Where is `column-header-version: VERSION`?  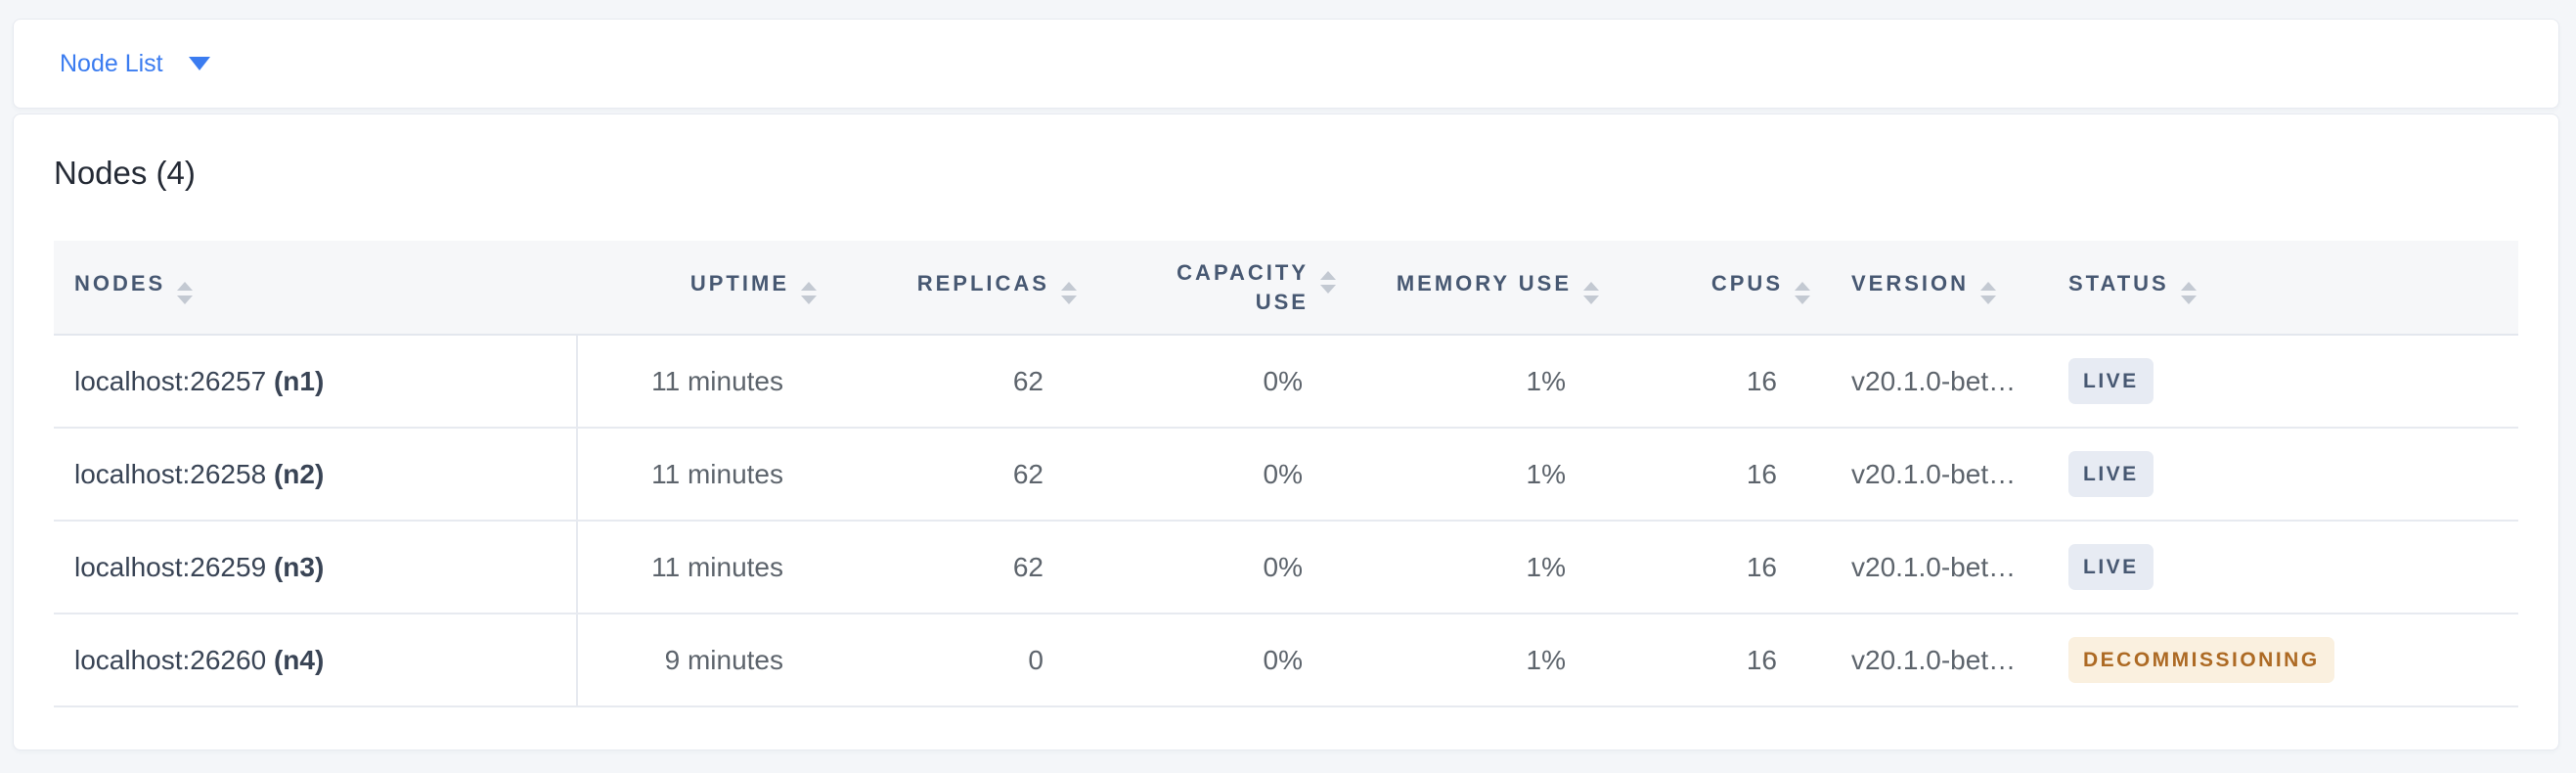
column-header-version: VERSION is located at coordinates (1939, 289).